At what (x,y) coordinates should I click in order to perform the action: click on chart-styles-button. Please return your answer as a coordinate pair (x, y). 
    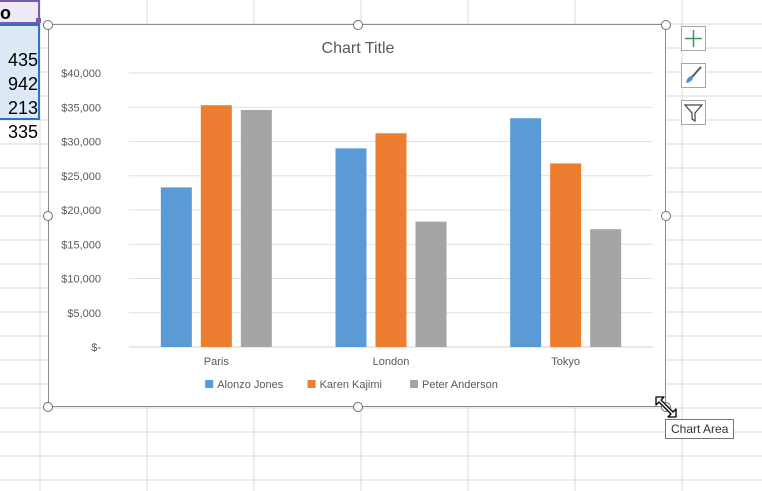
    Looking at the image, I should click on (693, 75).